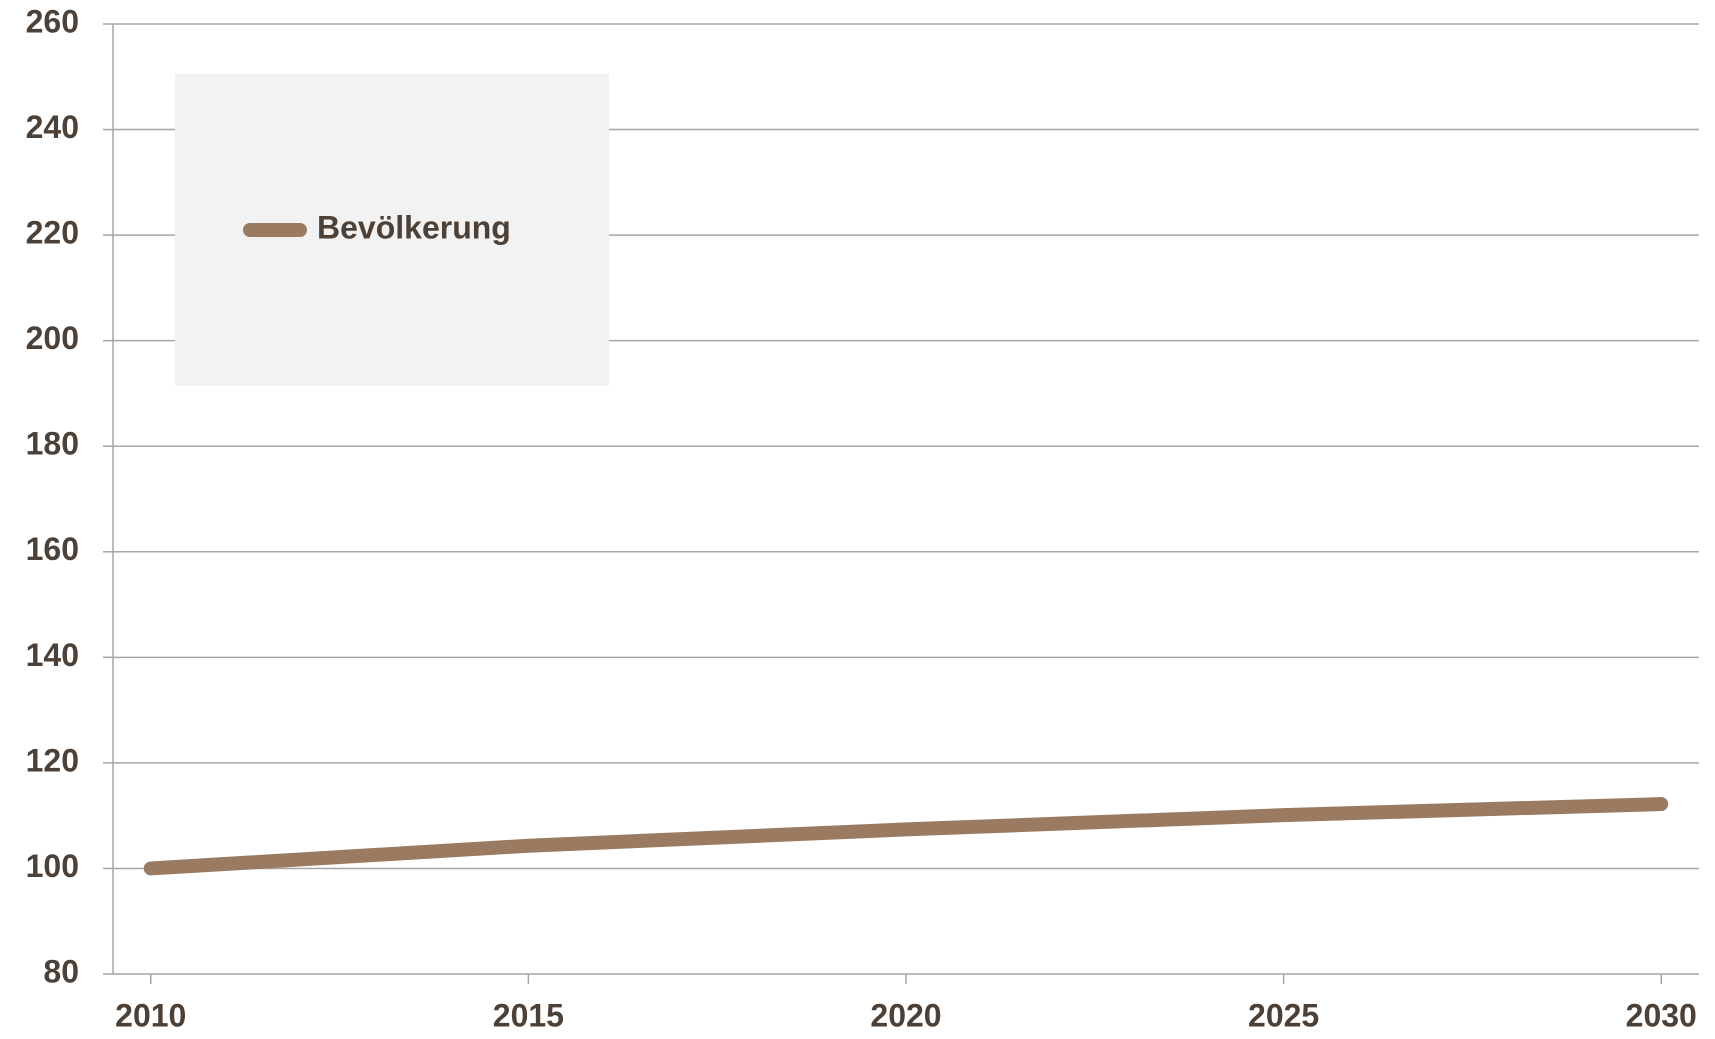 The height and width of the screenshot is (1039, 1715). What do you see at coordinates (414, 227) in the screenshot?
I see `legend-label: Bevölkerung` at bounding box center [414, 227].